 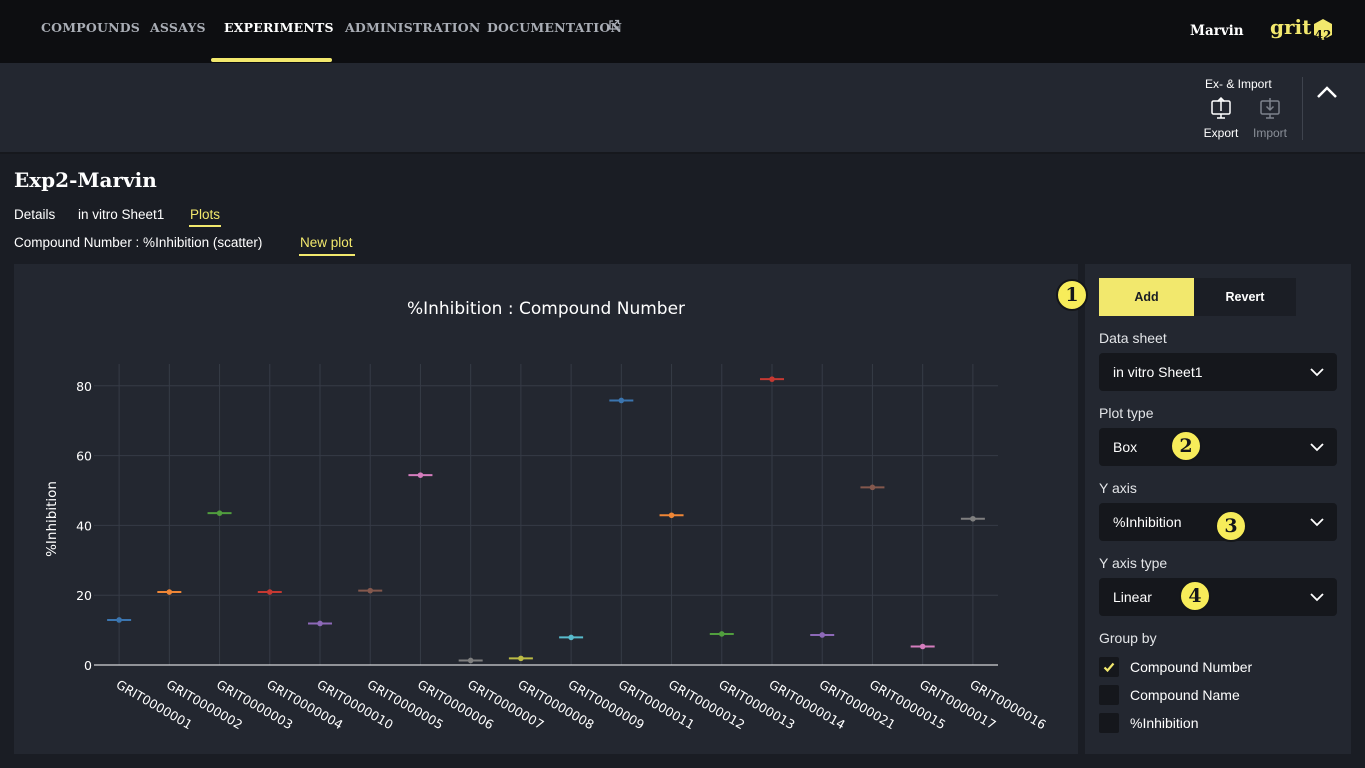 What do you see at coordinates (1147, 522) in the screenshot?
I see `y-axis-value: %Inhibition` at bounding box center [1147, 522].